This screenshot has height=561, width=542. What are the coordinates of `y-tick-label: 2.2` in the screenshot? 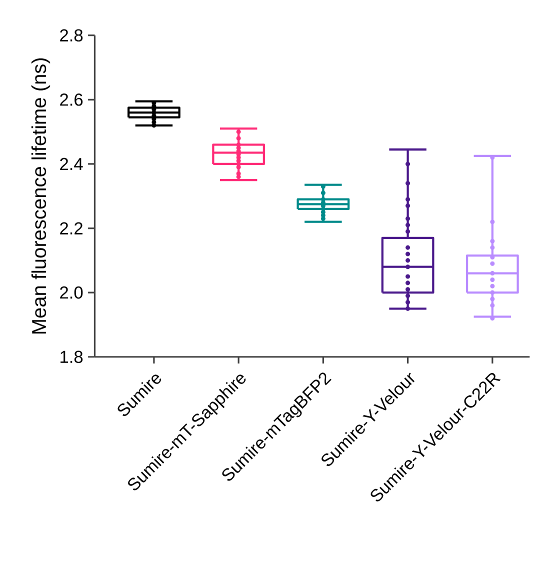 It's located at (71, 228).